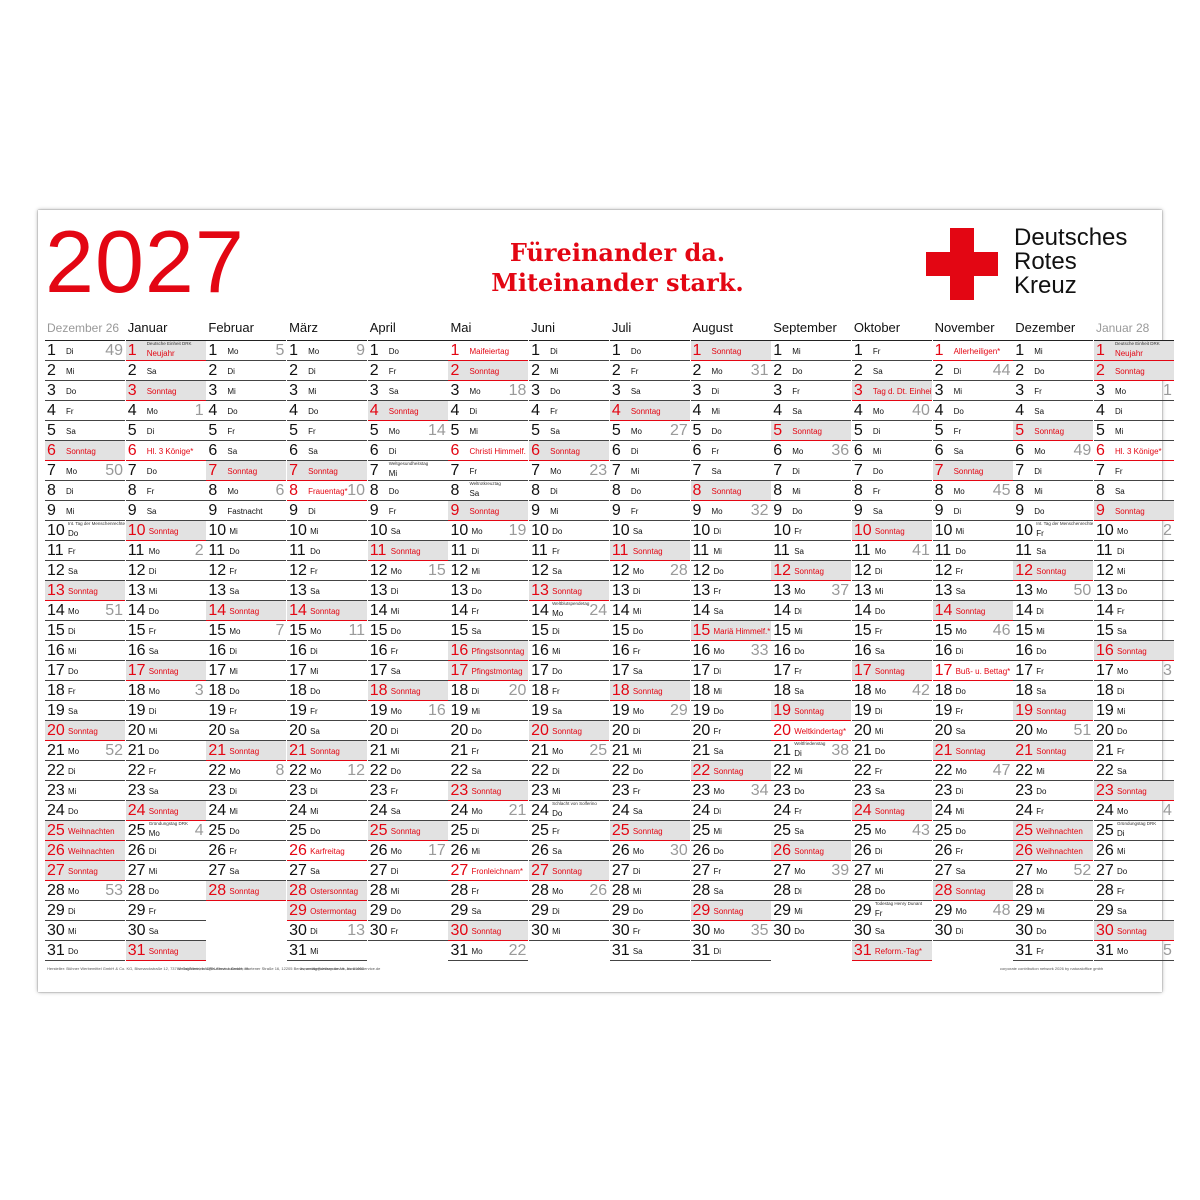 The image size is (1200, 1200). What do you see at coordinates (1133, 391) in the screenshot?
I see `day-cell: 3 Mo 1` at bounding box center [1133, 391].